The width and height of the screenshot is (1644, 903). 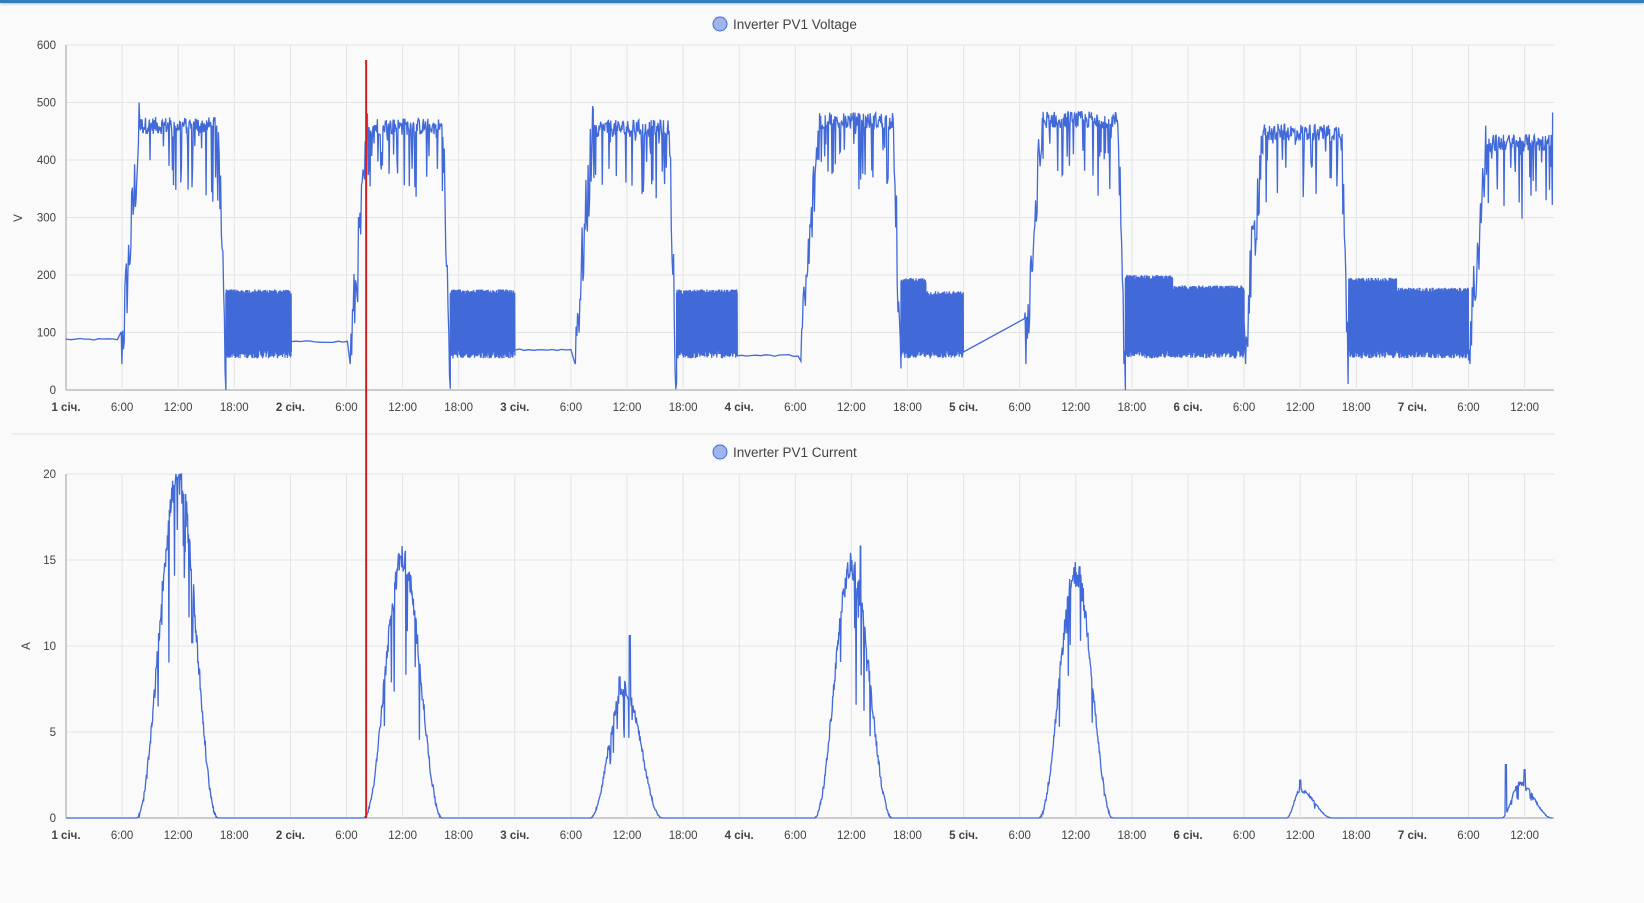 I want to click on current-y-ticks: 0 5 10 15 20, so click(x=49, y=647).